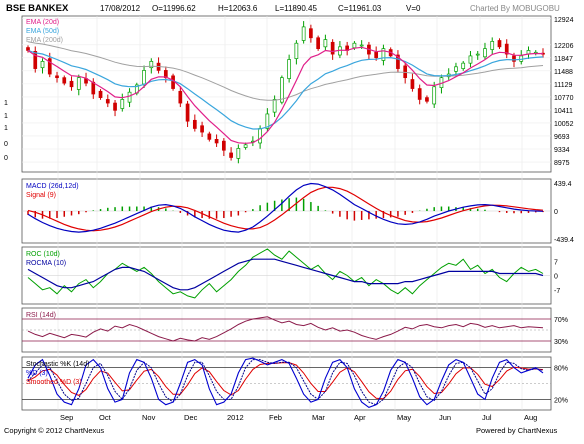  Describe the element at coordinates (41, 195) in the screenshot. I see `legend-entry: Signal (9)` at that location.